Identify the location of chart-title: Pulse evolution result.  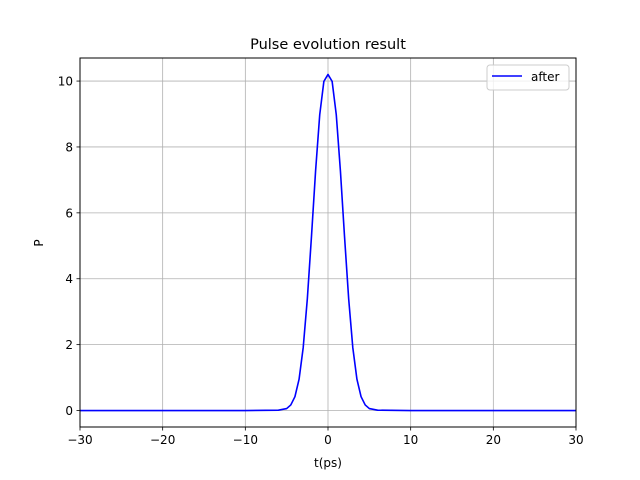
(328, 45).